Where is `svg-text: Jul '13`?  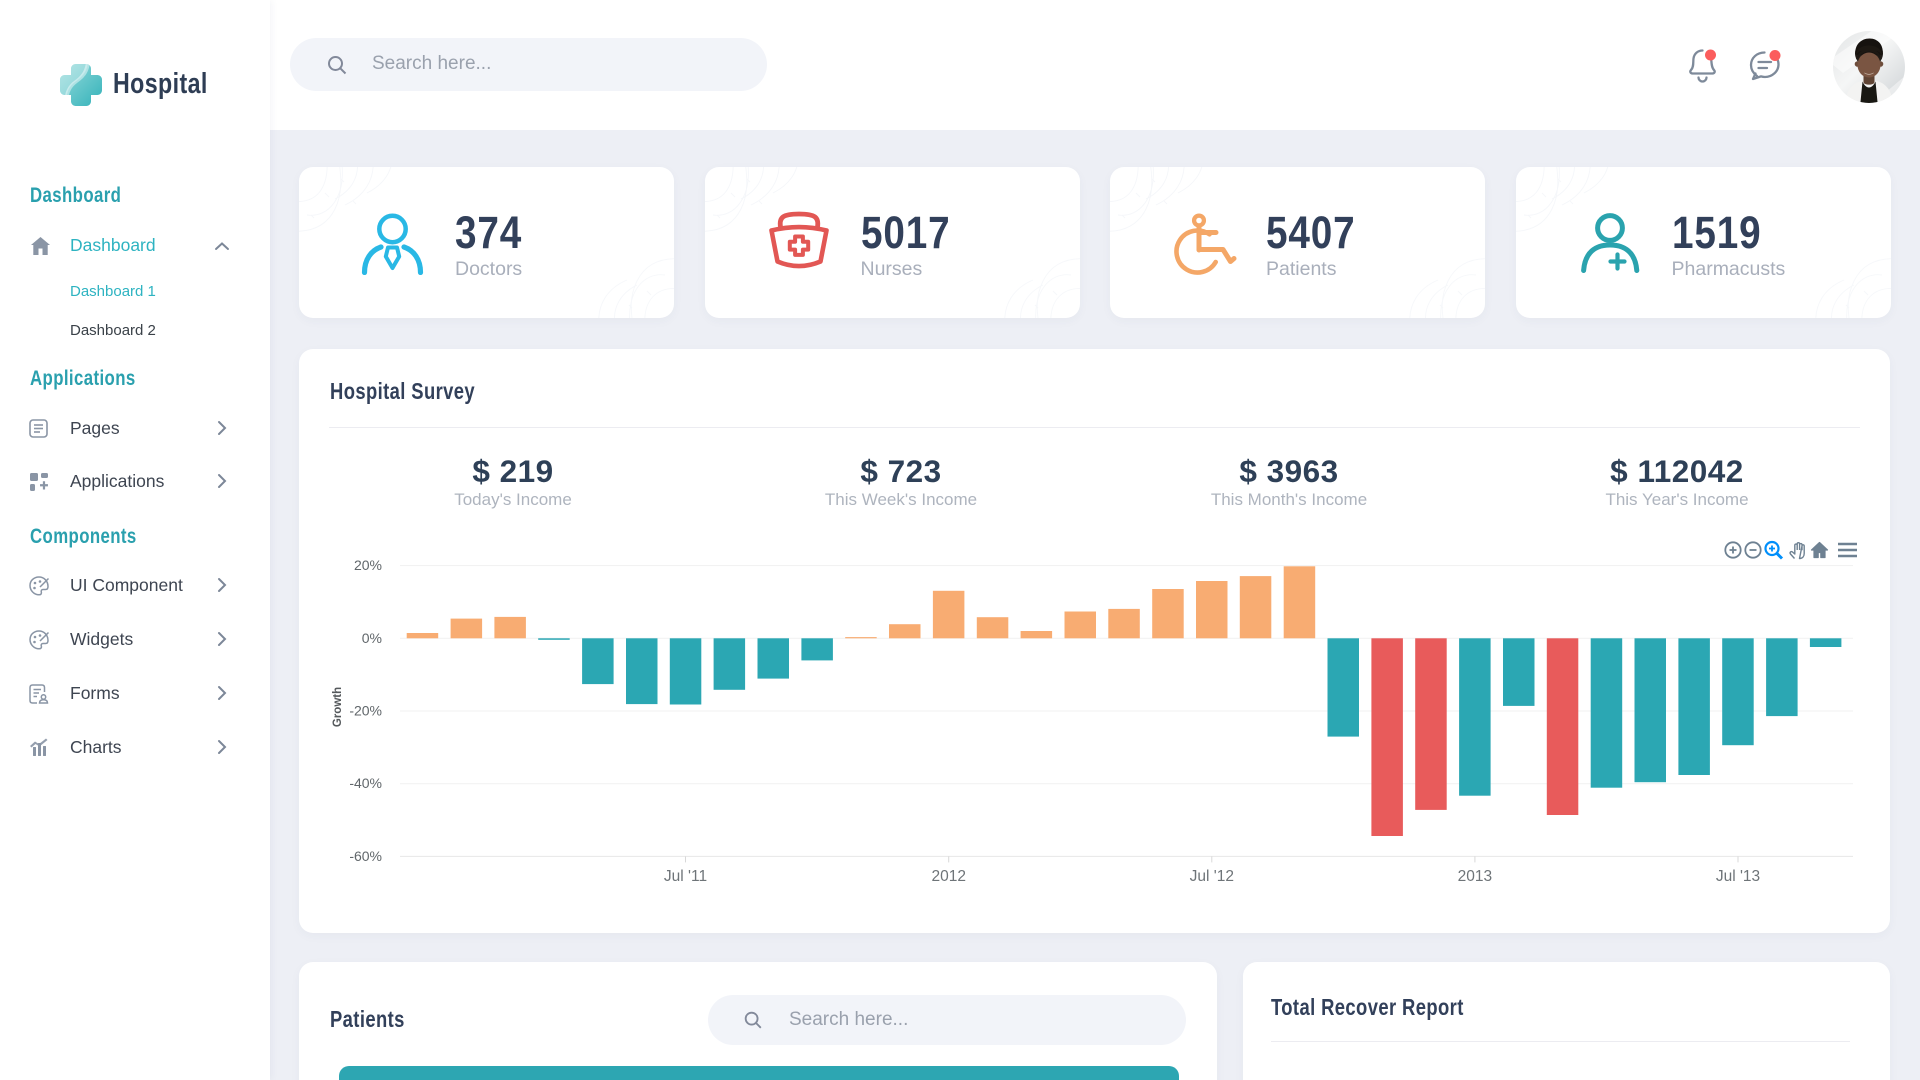 svg-text: Jul '13 is located at coordinates (1738, 876).